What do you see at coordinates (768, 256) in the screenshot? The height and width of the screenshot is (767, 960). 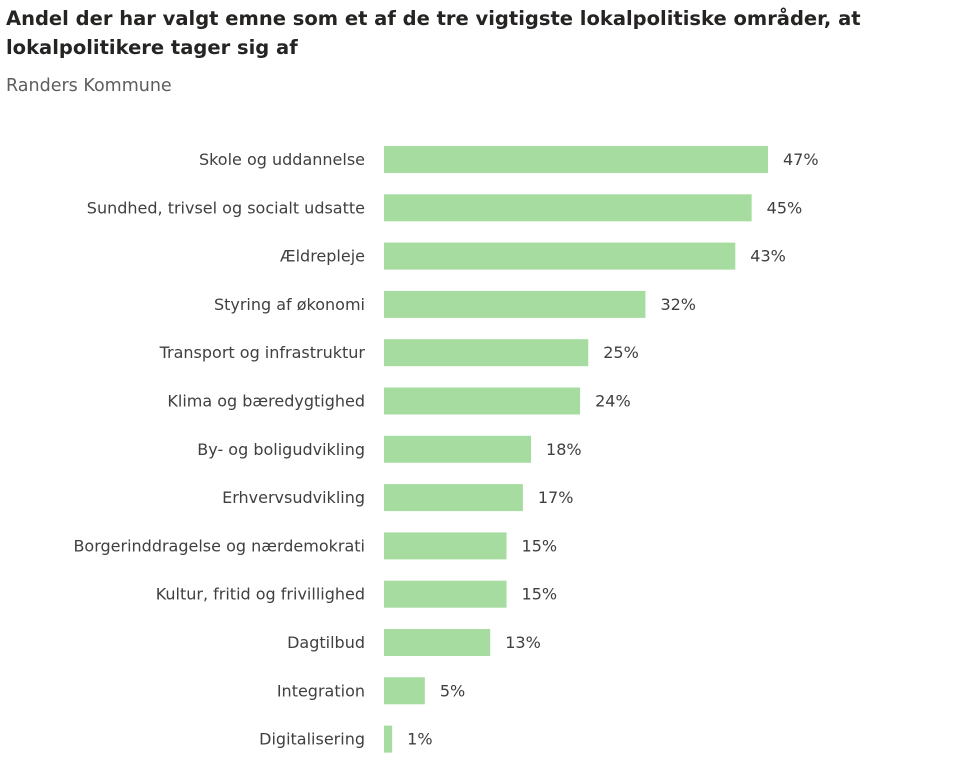 I see `data-label: 43%` at bounding box center [768, 256].